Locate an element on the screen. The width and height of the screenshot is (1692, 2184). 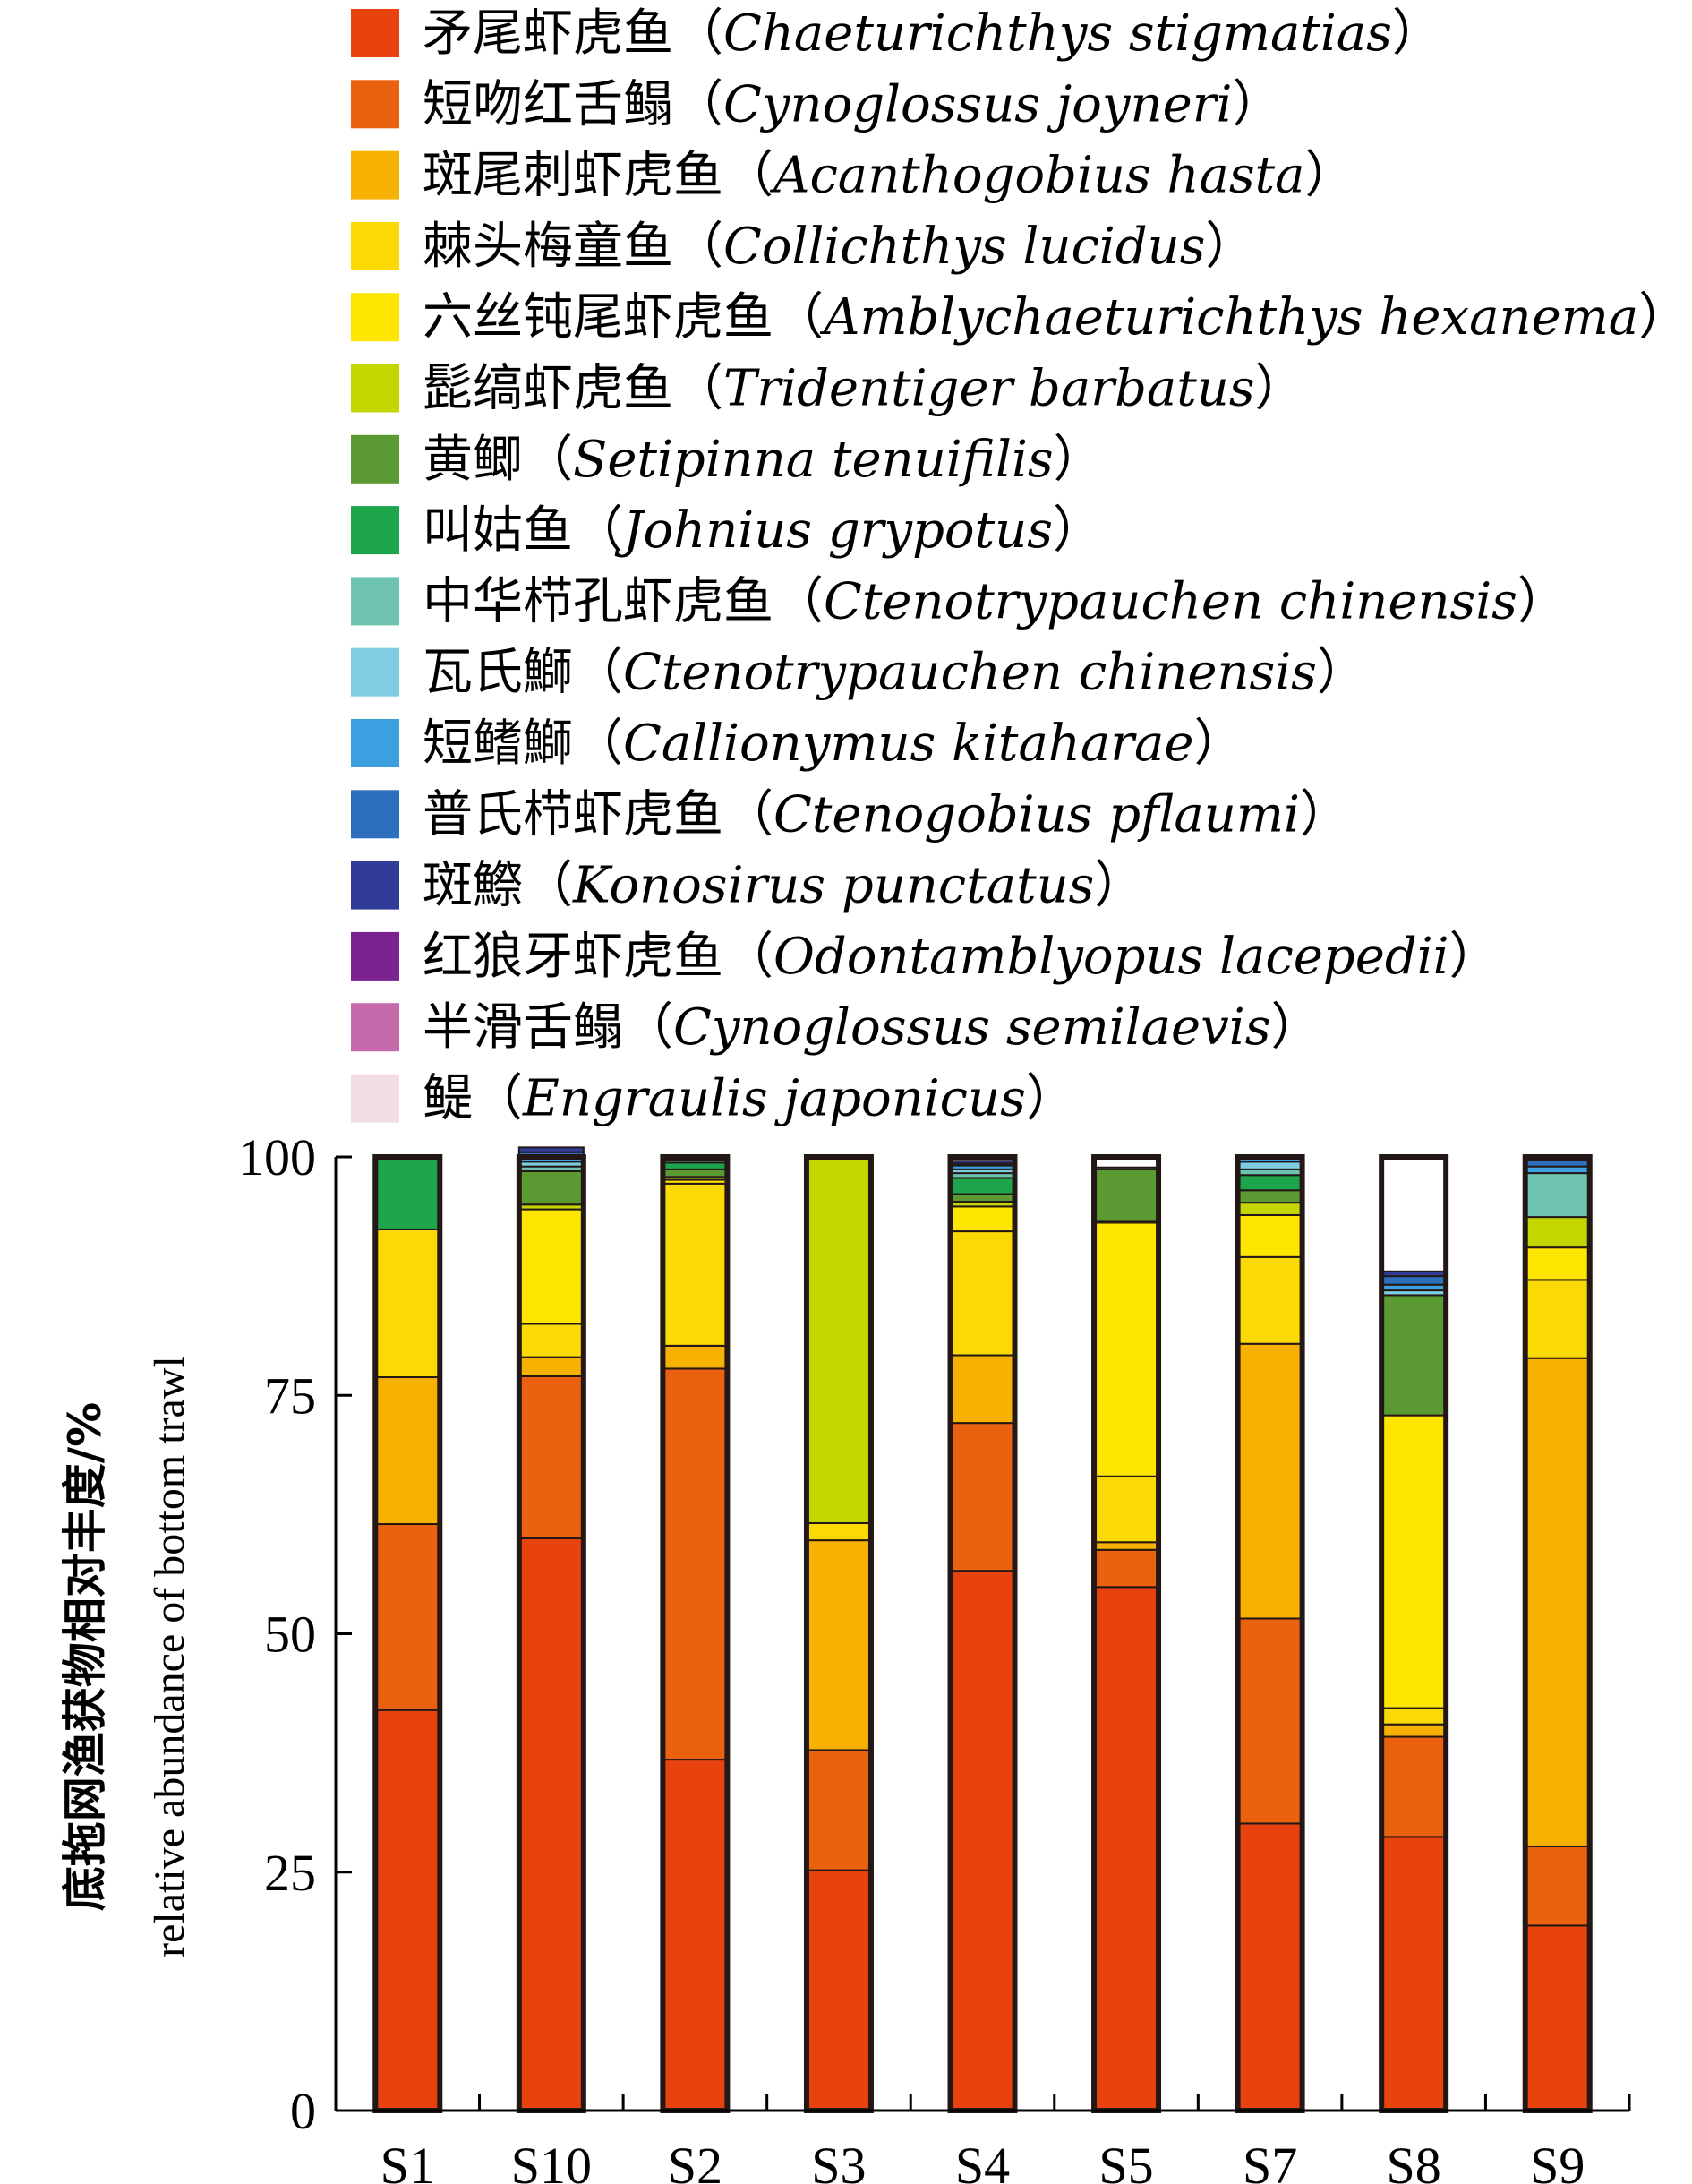
legend-label-sci: Chaeturichthys stigmatias is located at coordinates (1057, 33).